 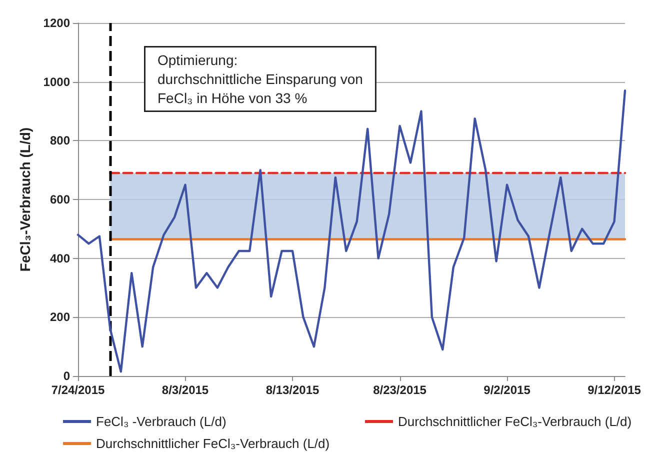 What do you see at coordinates (507, 390) in the screenshot?
I see `x-tick-label: 9/2/2015` at bounding box center [507, 390].